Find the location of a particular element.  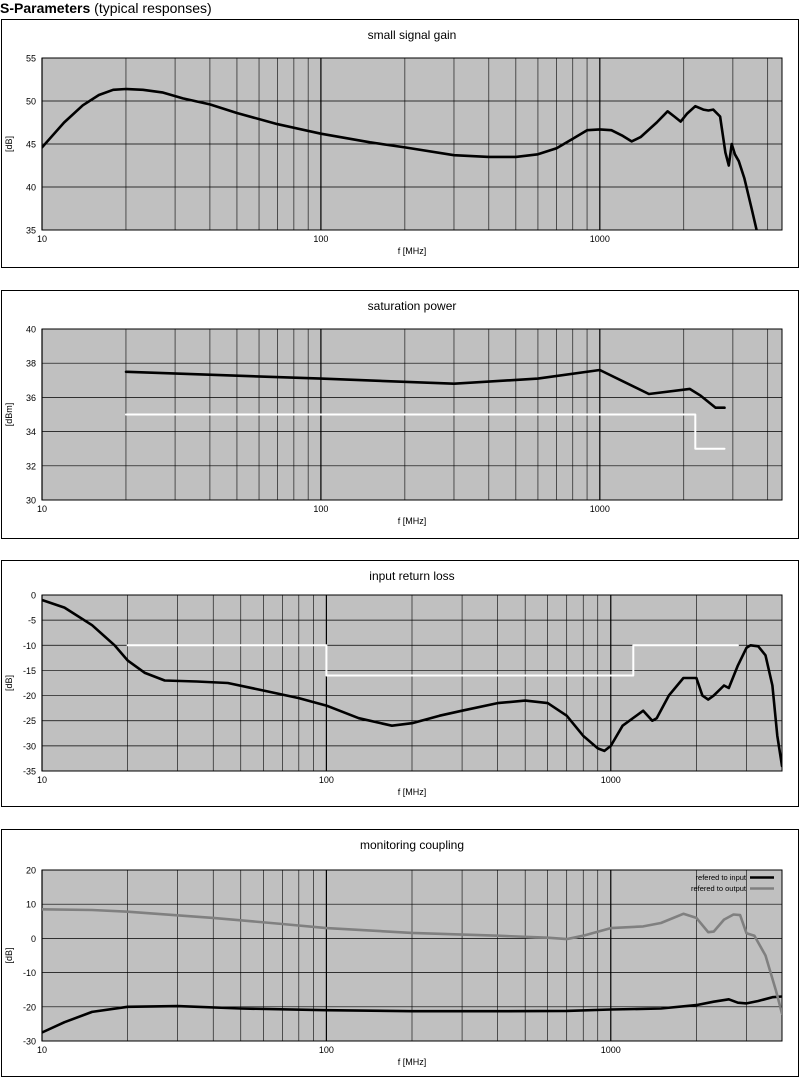

y-tick-label: 34 is located at coordinates (31, 432).